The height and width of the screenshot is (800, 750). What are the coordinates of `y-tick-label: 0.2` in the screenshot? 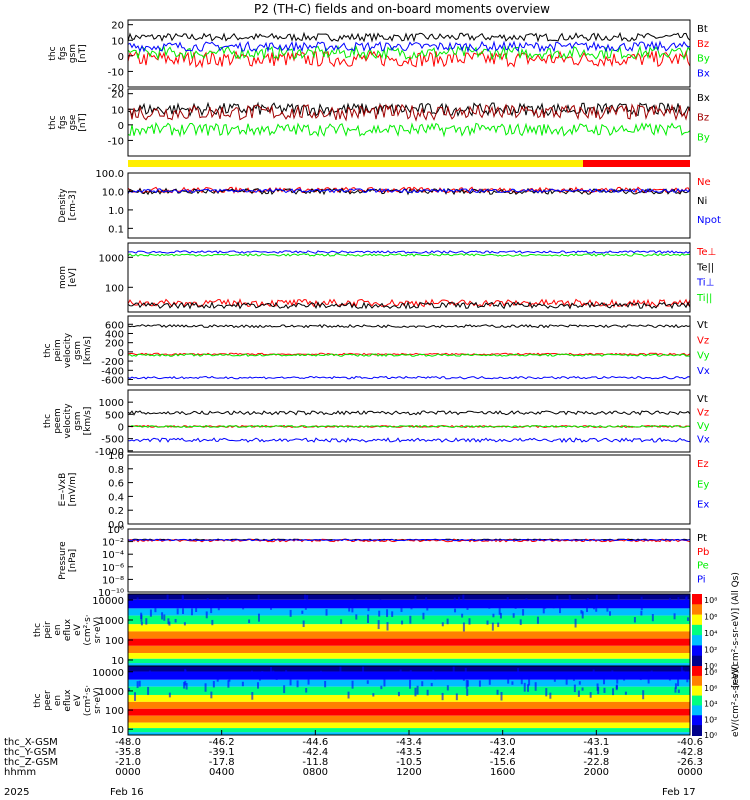 It's located at (116, 511).